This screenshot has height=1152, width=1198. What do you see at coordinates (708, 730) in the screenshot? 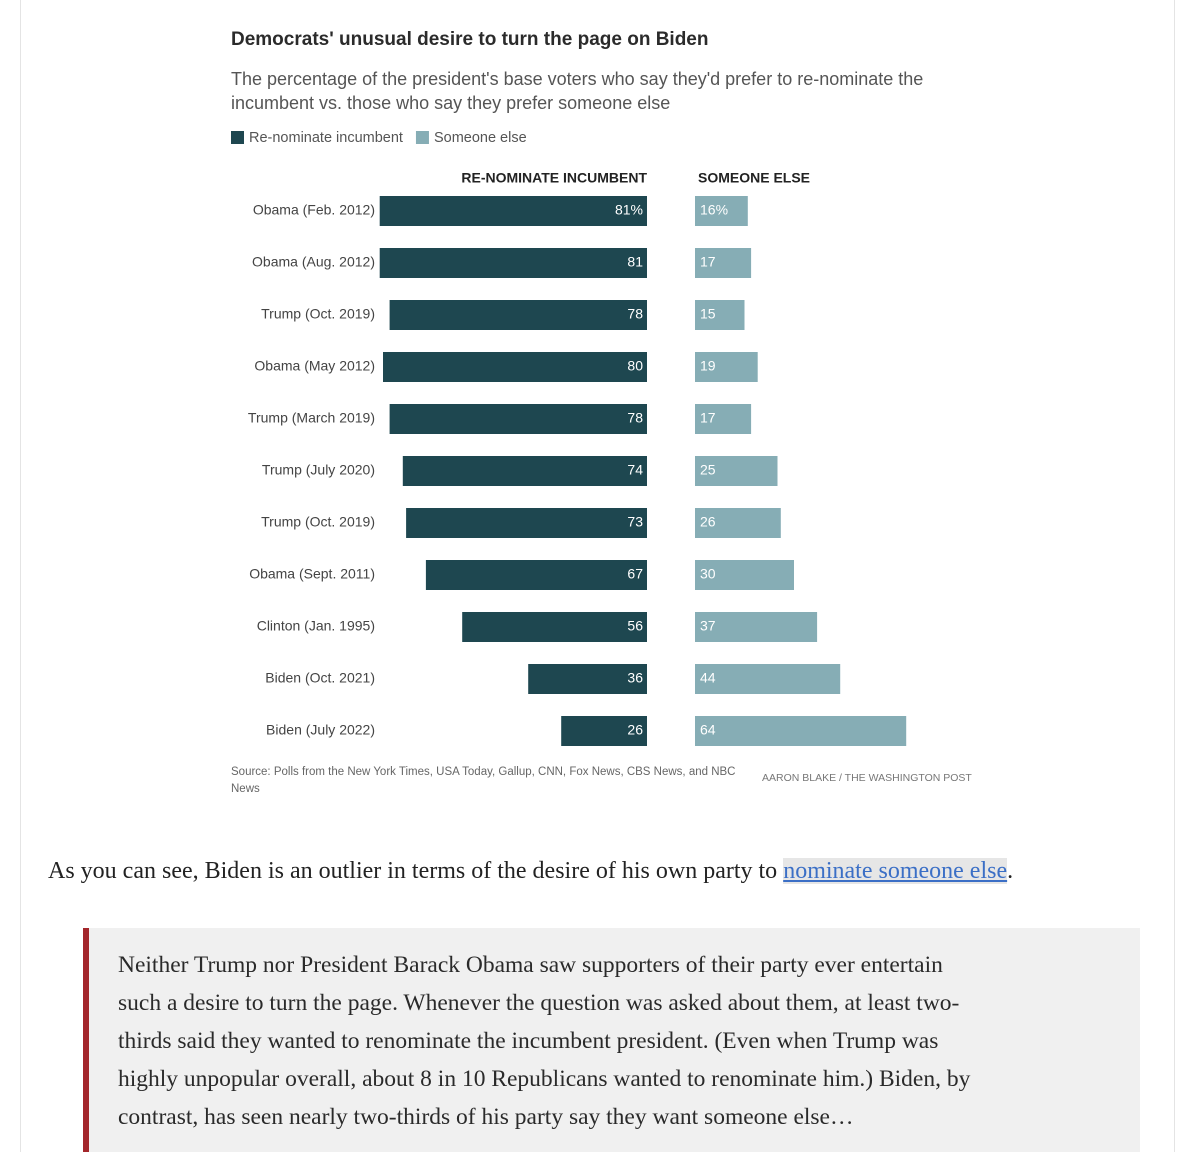
I see `value-label: 64` at bounding box center [708, 730].